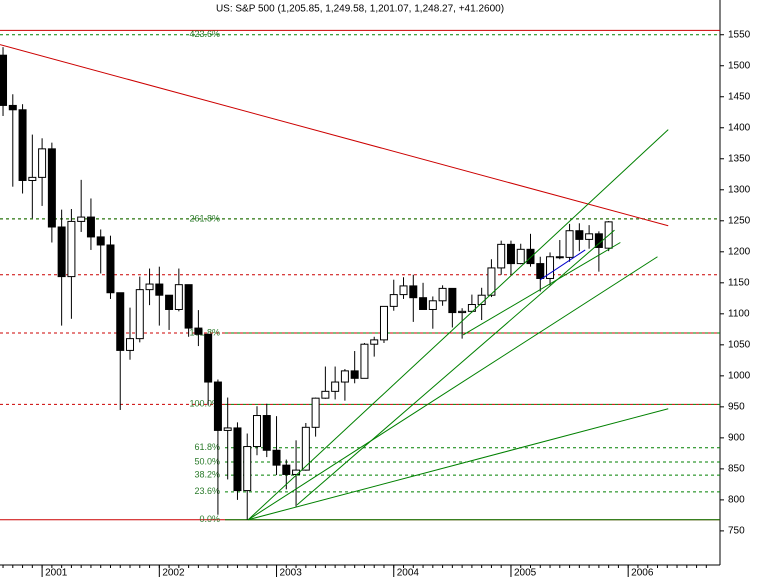 Image resolution: width=765 pixels, height=577 pixels. Describe the element at coordinates (739, 65) in the screenshot. I see `y-tick-label: 1500` at that location.